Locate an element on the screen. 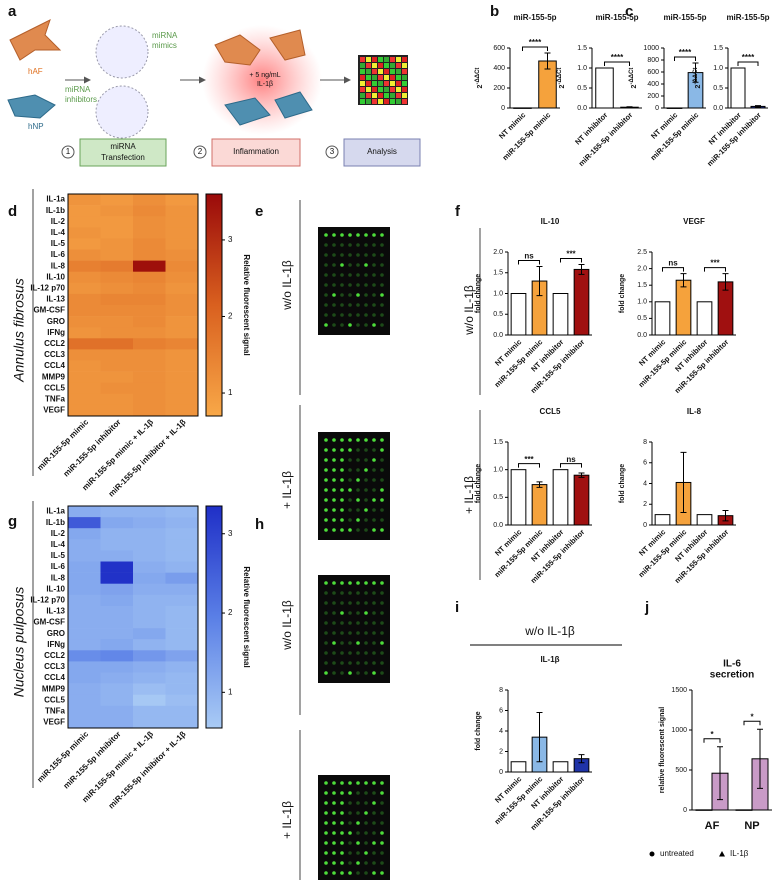  row-label: IL-2 is located at coordinates (58, 533).